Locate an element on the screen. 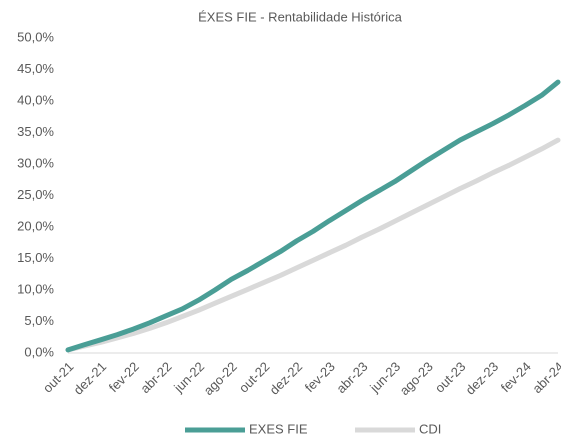  y-tick-label: 50,0% is located at coordinates (35, 36).